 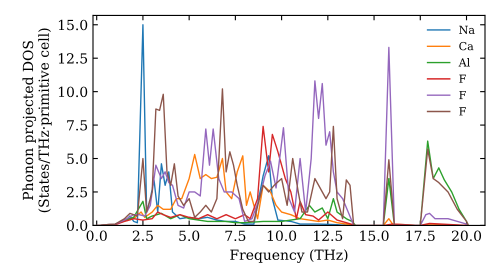 I want to click on y-tick-label: 5.0, so click(x=77, y=158).